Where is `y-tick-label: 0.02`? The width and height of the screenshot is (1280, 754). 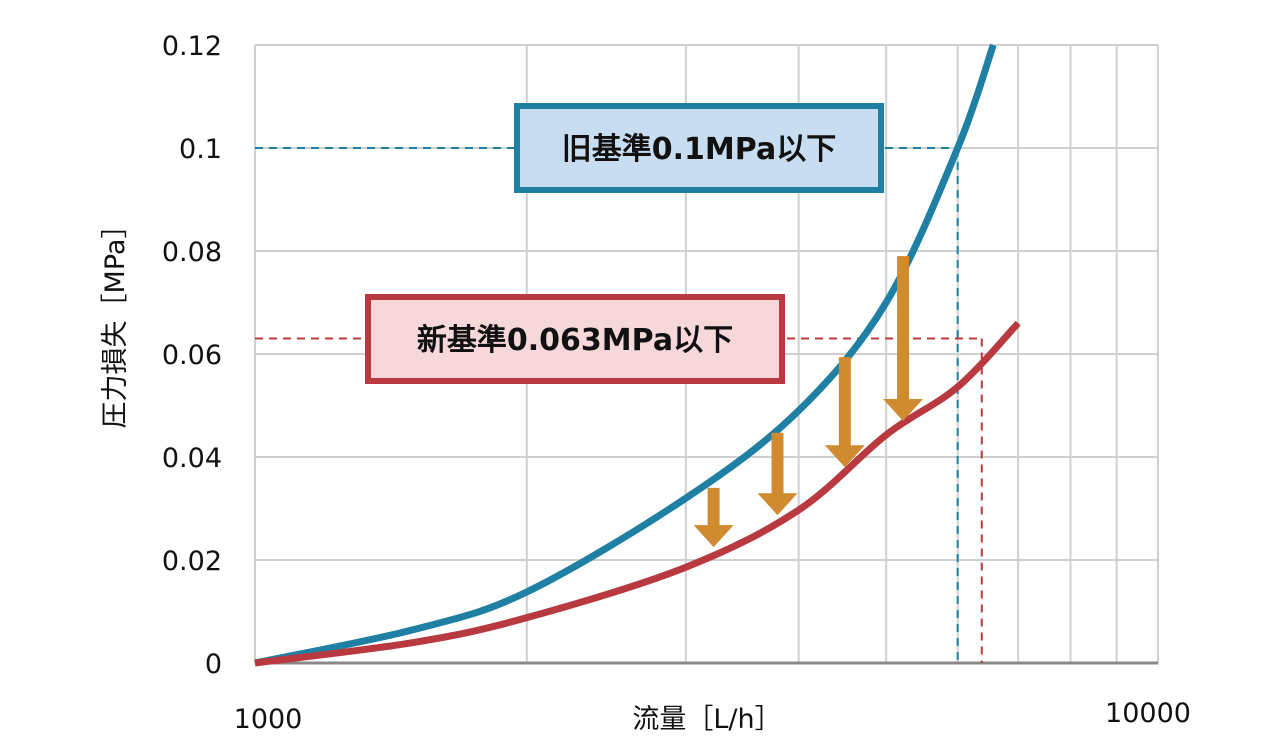
y-tick-label: 0.02 is located at coordinates (192, 561).